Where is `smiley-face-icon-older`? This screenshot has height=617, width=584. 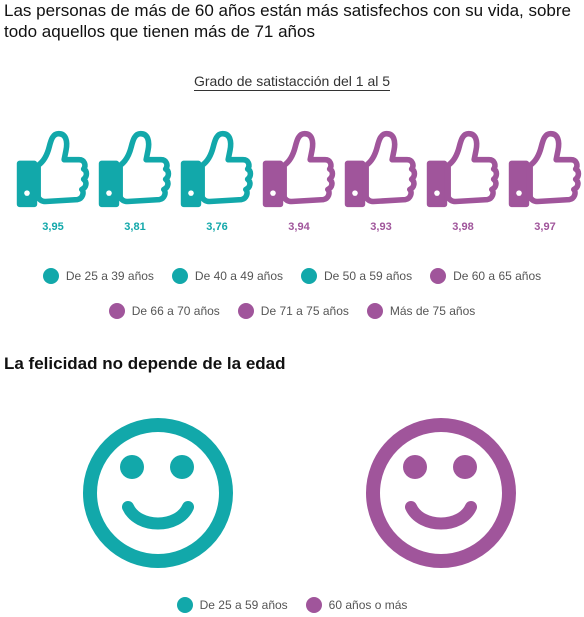
smiley-face-icon-older is located at coordinates (441, 493).